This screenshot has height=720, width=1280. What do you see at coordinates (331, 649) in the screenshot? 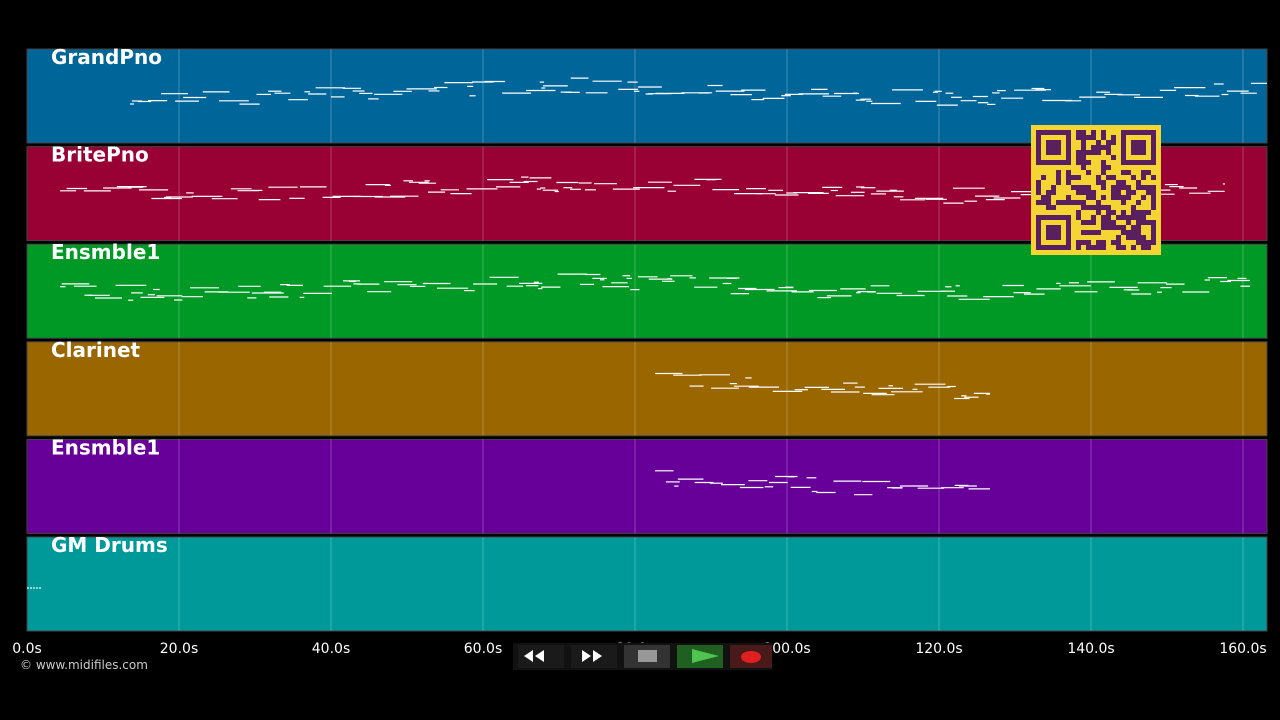
I see `time-tick-label: 40.0s` at bounding box center [331, 649].